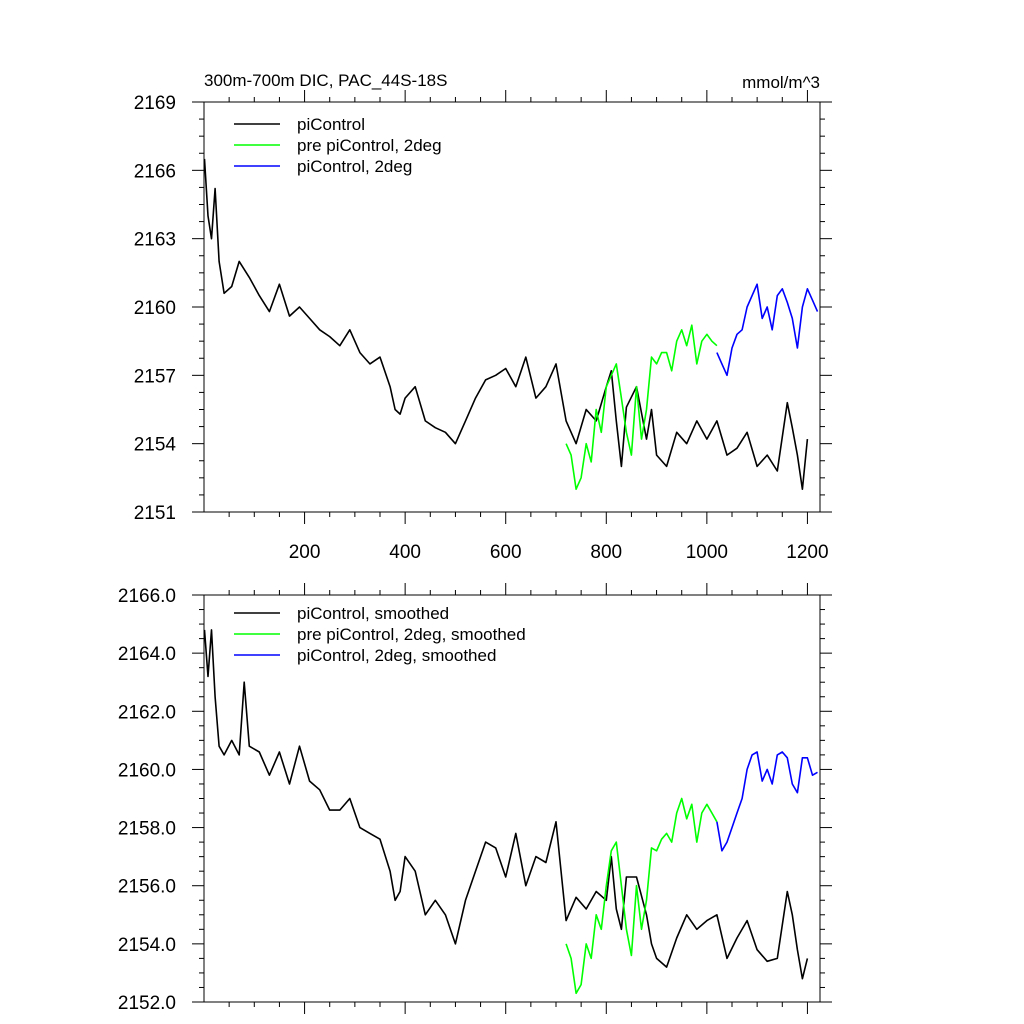 This screenshot has width=1024, height=1024. I want to click on y-tick-label: 2157, so click(155, 376).